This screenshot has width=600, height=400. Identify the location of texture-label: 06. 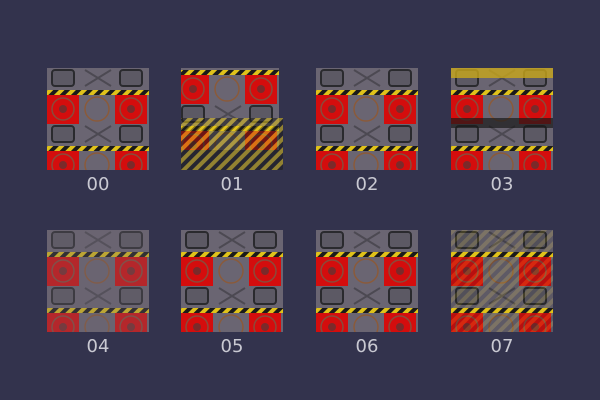
(367, 346).